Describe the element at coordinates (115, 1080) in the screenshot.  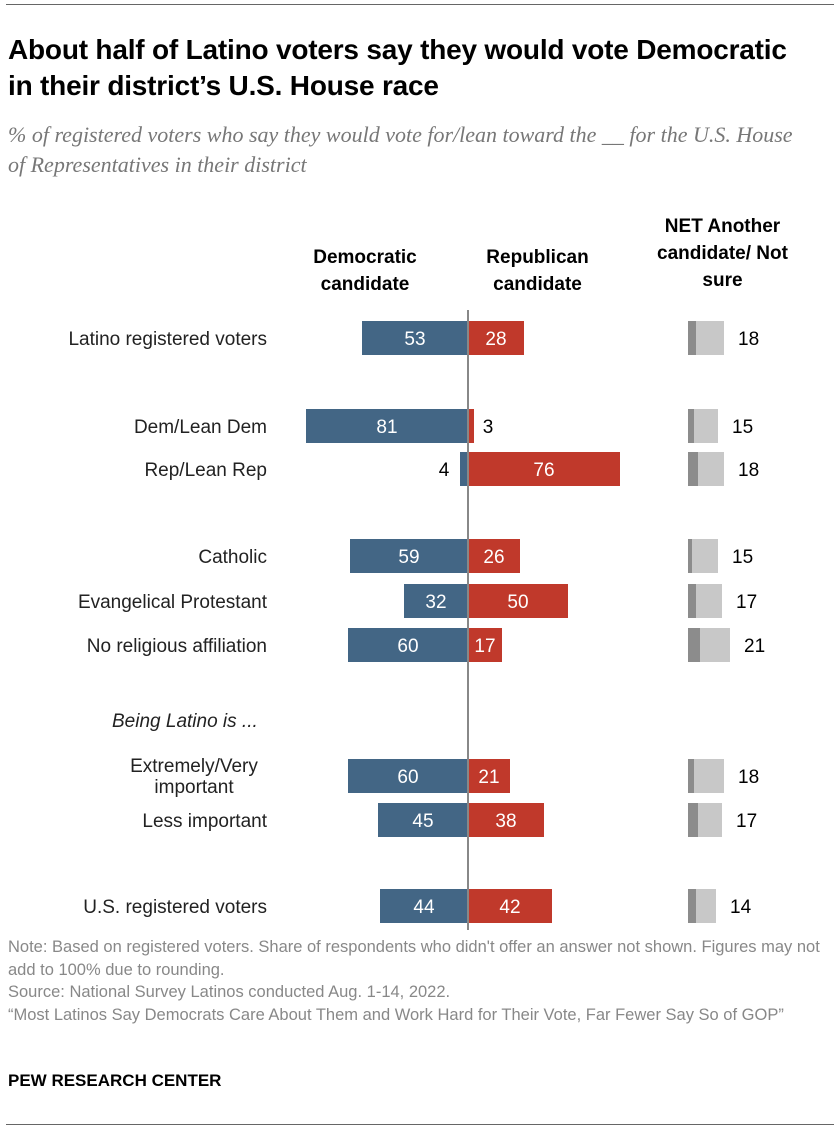
I see `brand-logo: PEW RESEARCH CENTER` at that location.